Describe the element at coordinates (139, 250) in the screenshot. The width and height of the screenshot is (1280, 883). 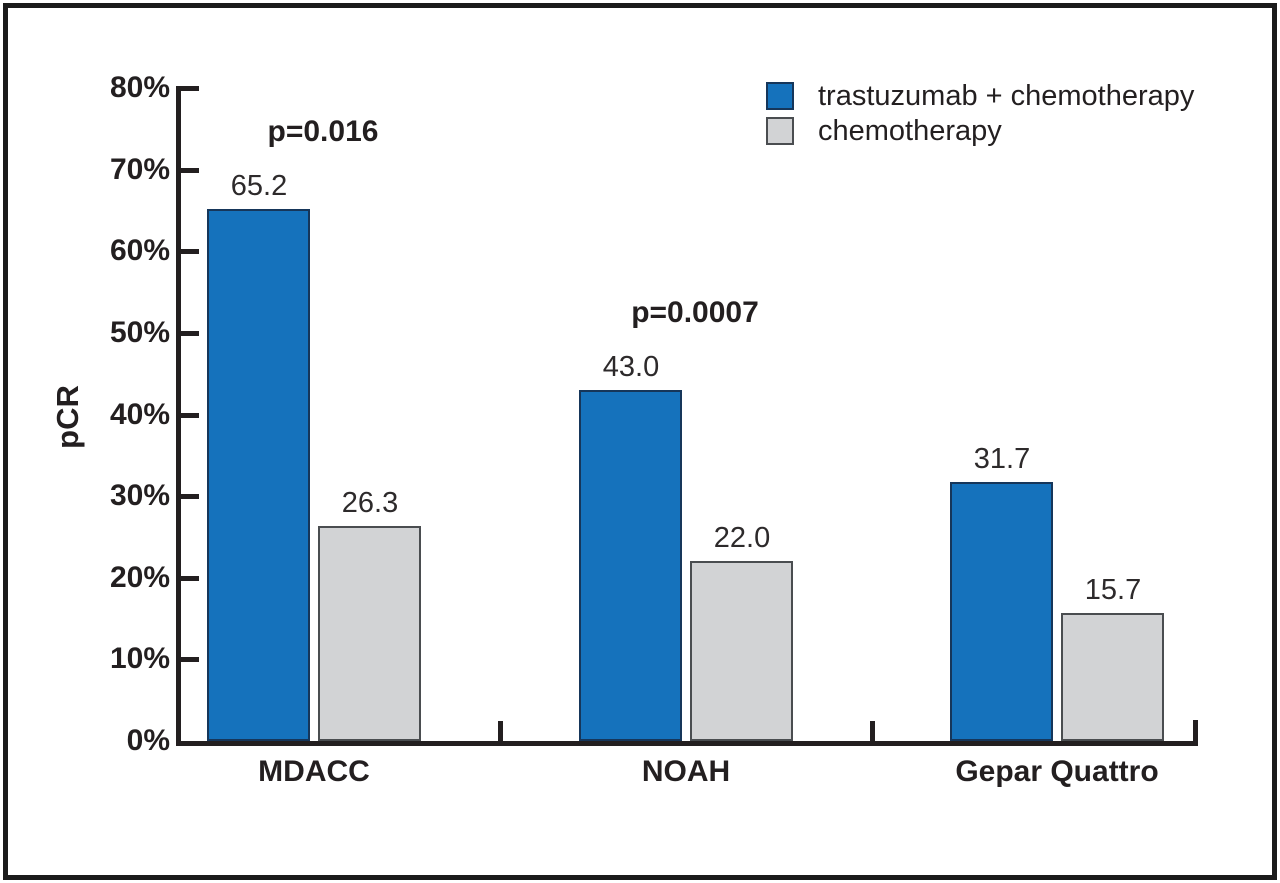
I see `y-tick-label: 60%` at that location.